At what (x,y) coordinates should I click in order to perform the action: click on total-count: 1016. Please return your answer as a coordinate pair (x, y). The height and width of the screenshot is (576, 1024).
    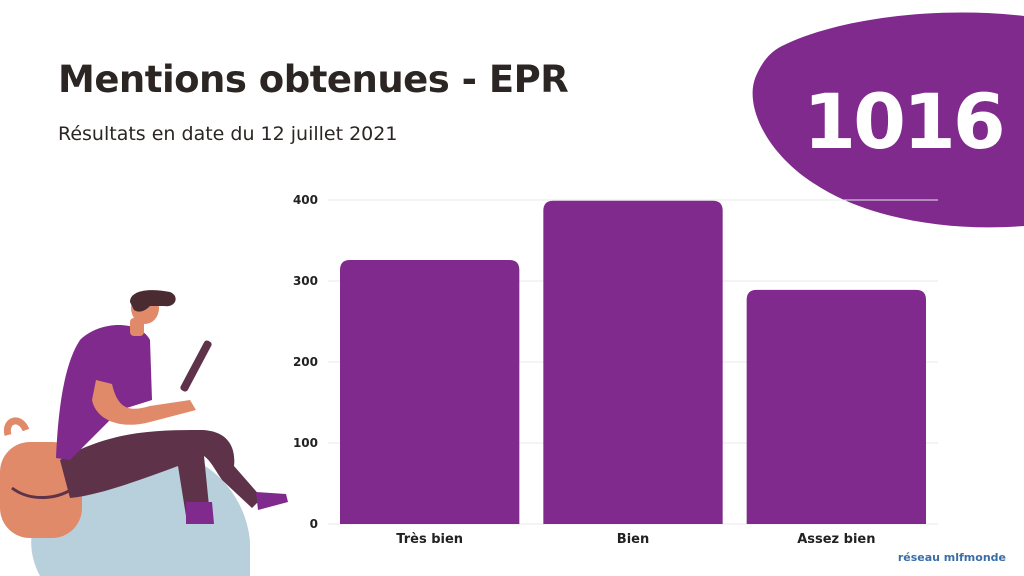
    Looking at the image, I should click on (904, 121).